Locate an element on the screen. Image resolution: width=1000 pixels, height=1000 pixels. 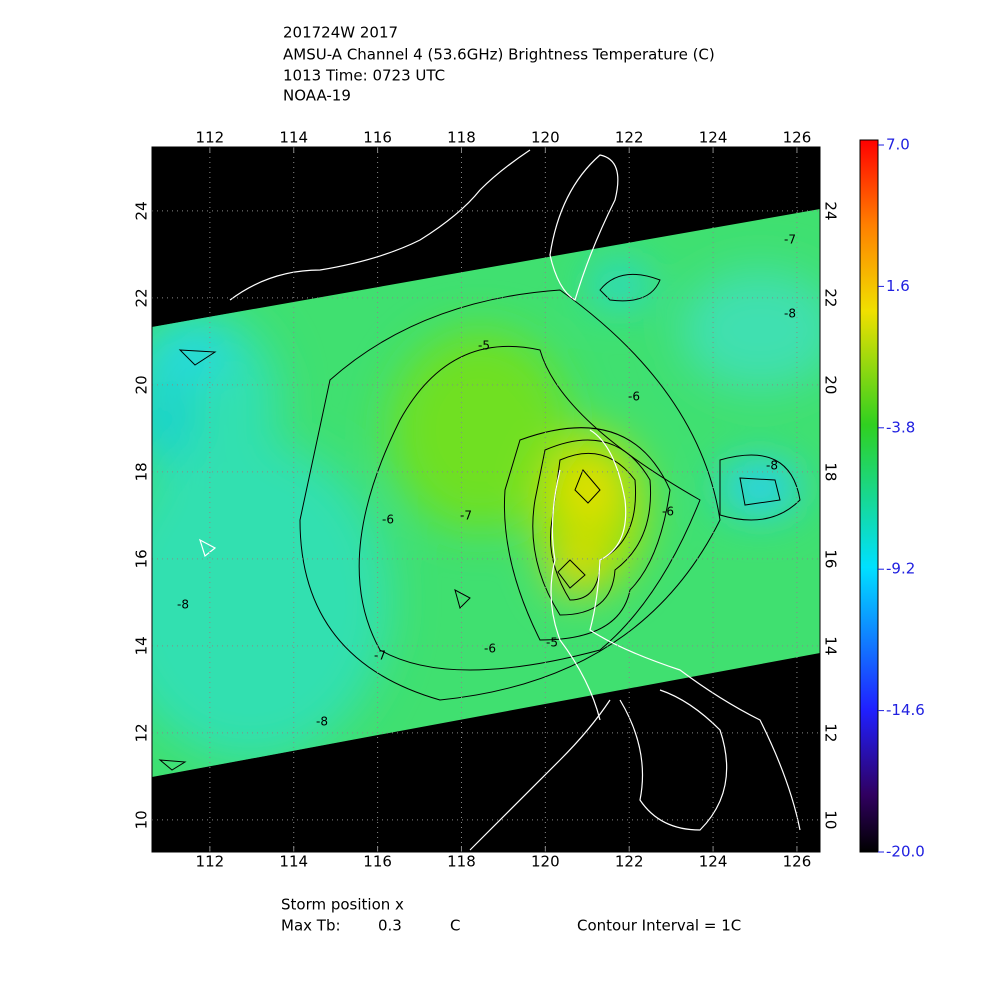
colorbar-label: -9.2 is located at coordinates (900, 569).